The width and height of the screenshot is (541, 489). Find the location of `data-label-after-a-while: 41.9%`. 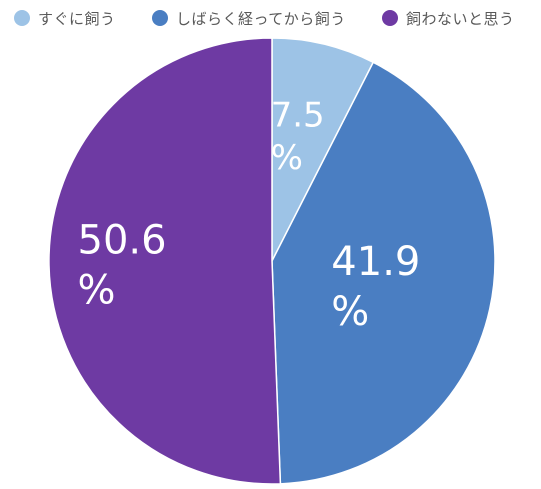

data-label-after-a-while: 41.9% is located at coordinates (375, 287).